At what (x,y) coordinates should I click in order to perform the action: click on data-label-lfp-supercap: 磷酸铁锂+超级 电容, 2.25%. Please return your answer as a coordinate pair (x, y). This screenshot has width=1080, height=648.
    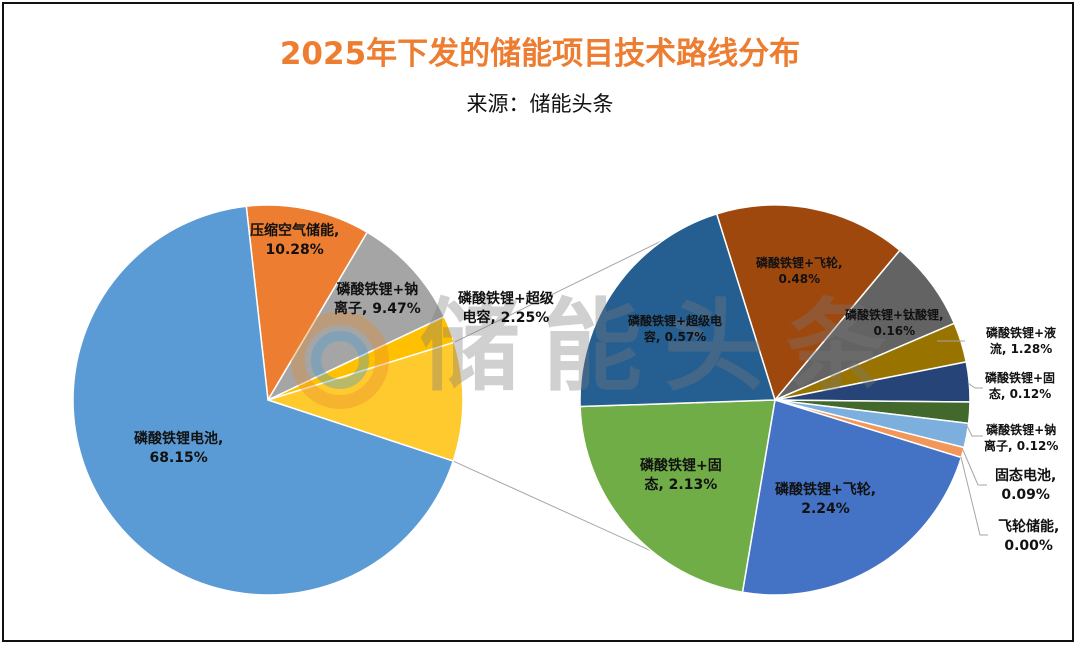
    Looking at the image, I should click on (506, 308).